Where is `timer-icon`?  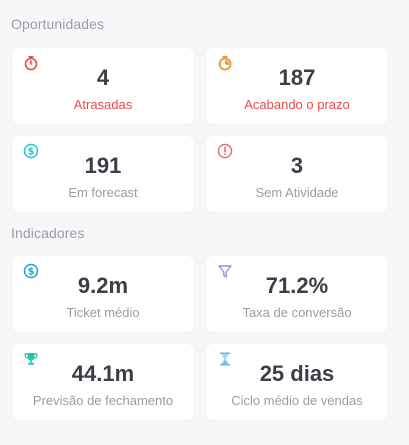
timer-icon is located at coordinates (225, 63).